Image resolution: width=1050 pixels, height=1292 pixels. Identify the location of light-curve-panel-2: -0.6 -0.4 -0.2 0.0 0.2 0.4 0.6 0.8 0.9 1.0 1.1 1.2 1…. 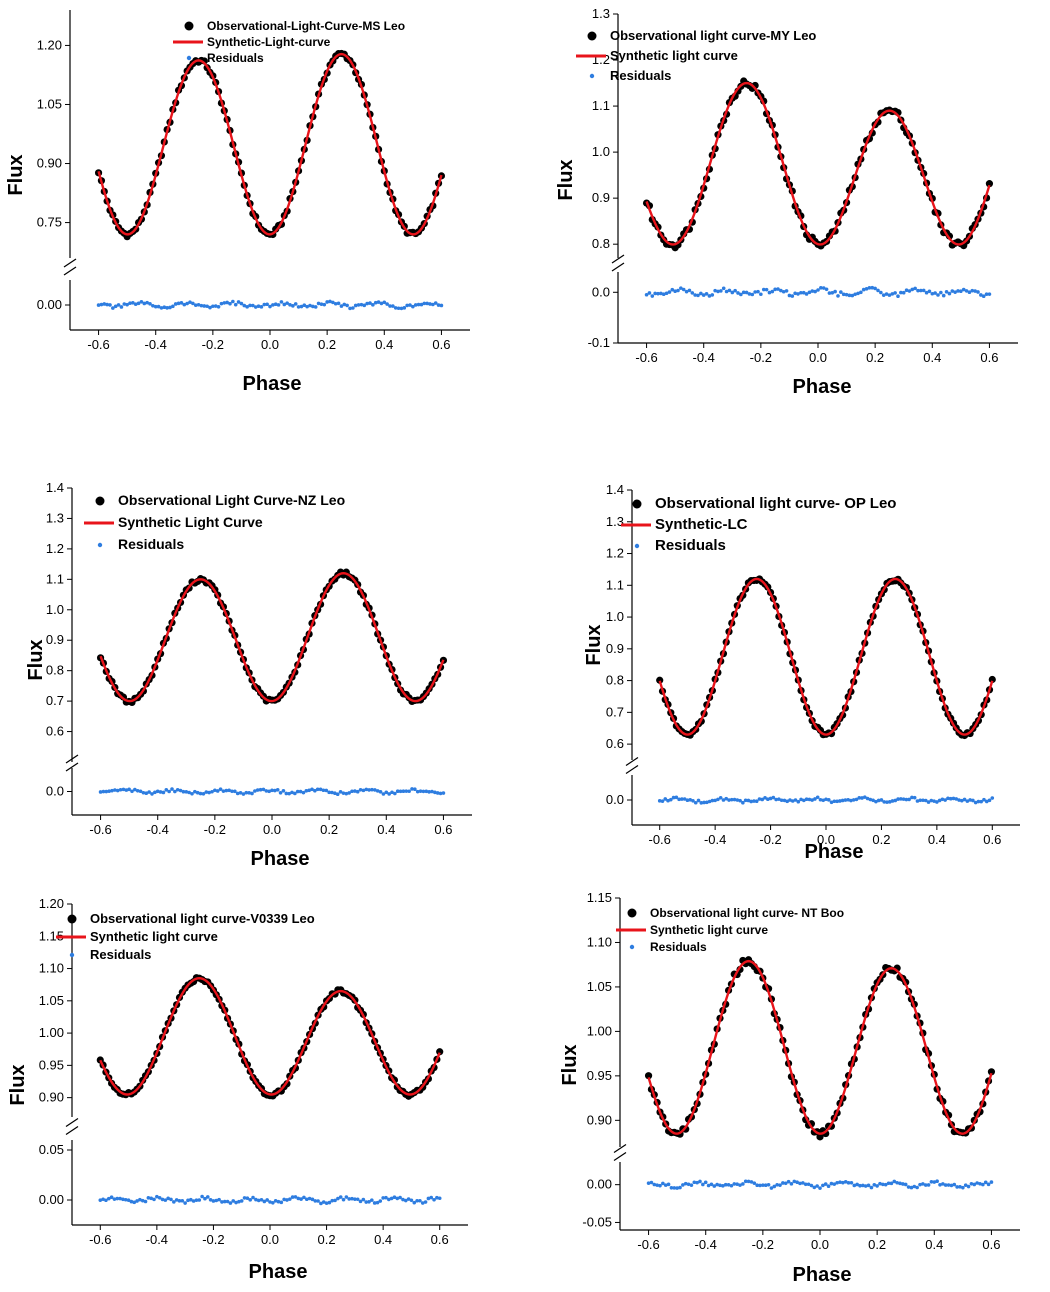
(786, 202).